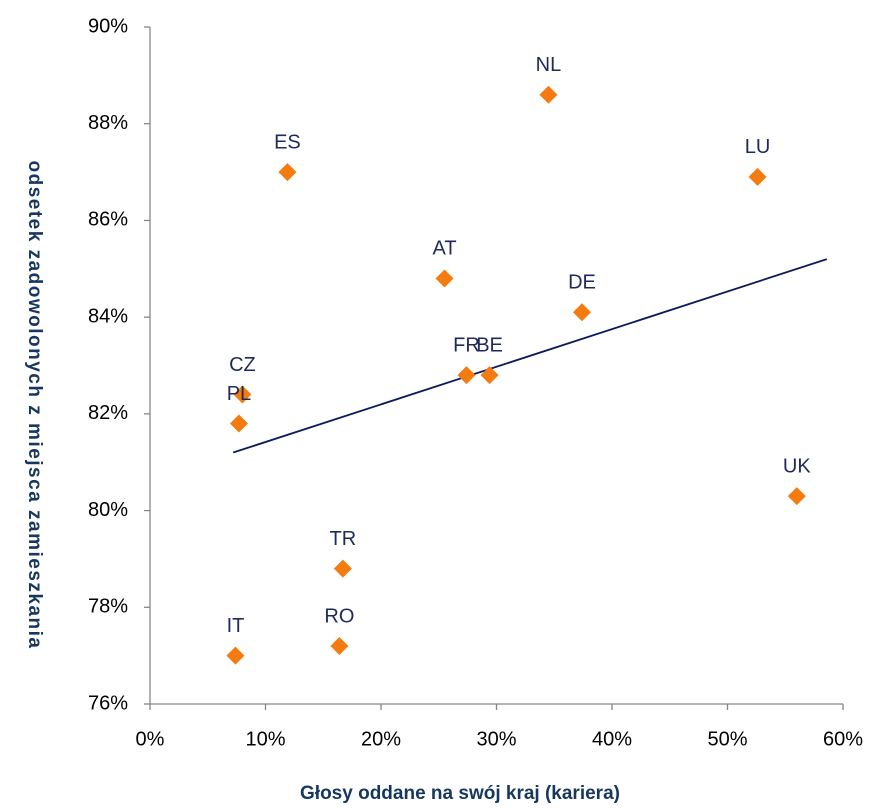 This screenshot has height=809, width=872. What do you see at coordinates (381, 739) in the screenshot?
I see `x-tick-label: 20%` at bounding box center [381, 739].